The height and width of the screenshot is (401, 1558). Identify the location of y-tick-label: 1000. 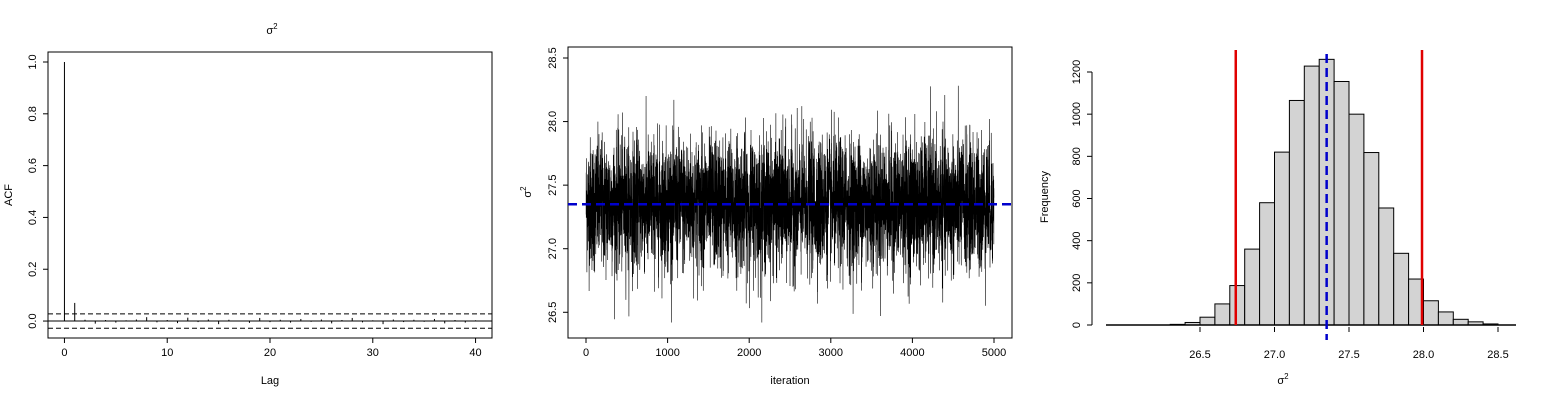
(1077, 114).